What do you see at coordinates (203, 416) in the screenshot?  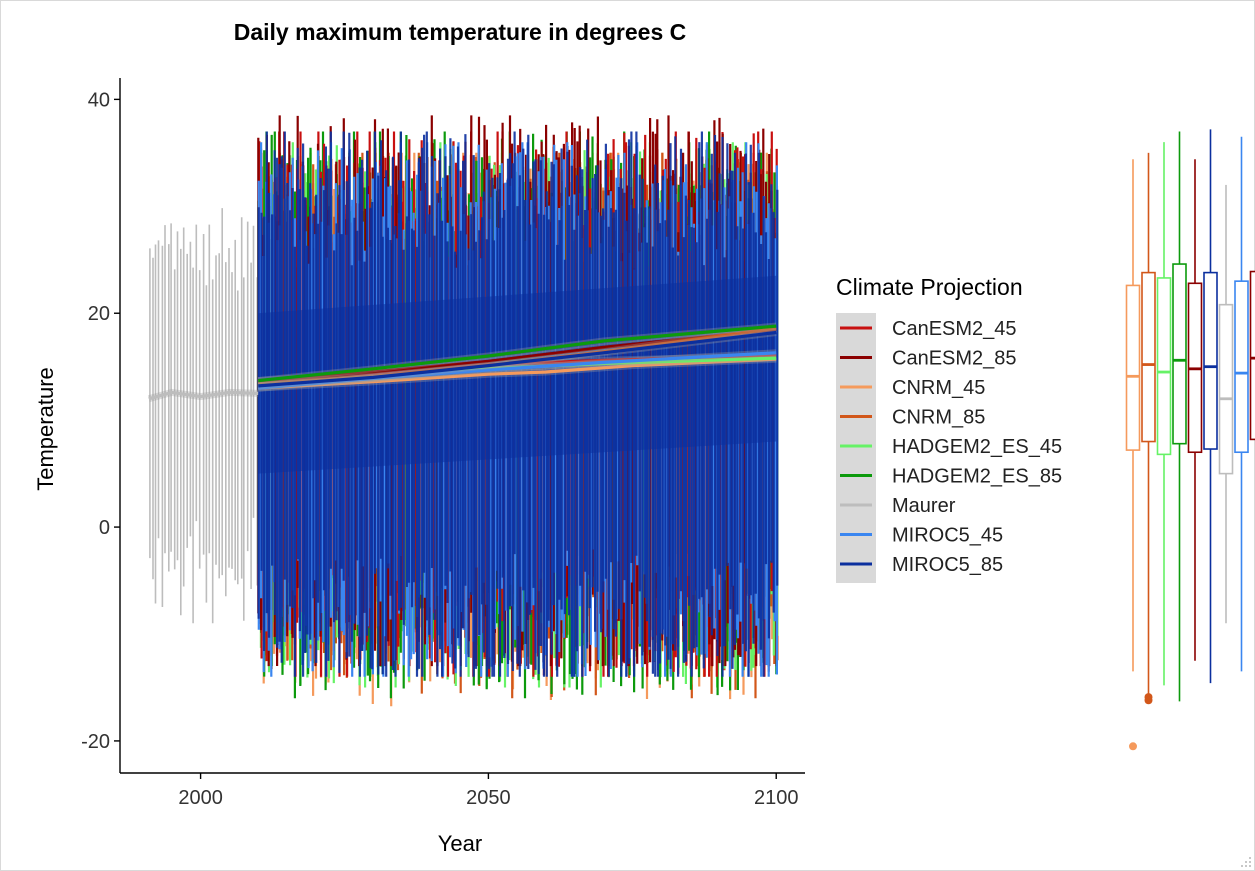 I see `series-trace-Maurer` at bounding box center [203, 416].